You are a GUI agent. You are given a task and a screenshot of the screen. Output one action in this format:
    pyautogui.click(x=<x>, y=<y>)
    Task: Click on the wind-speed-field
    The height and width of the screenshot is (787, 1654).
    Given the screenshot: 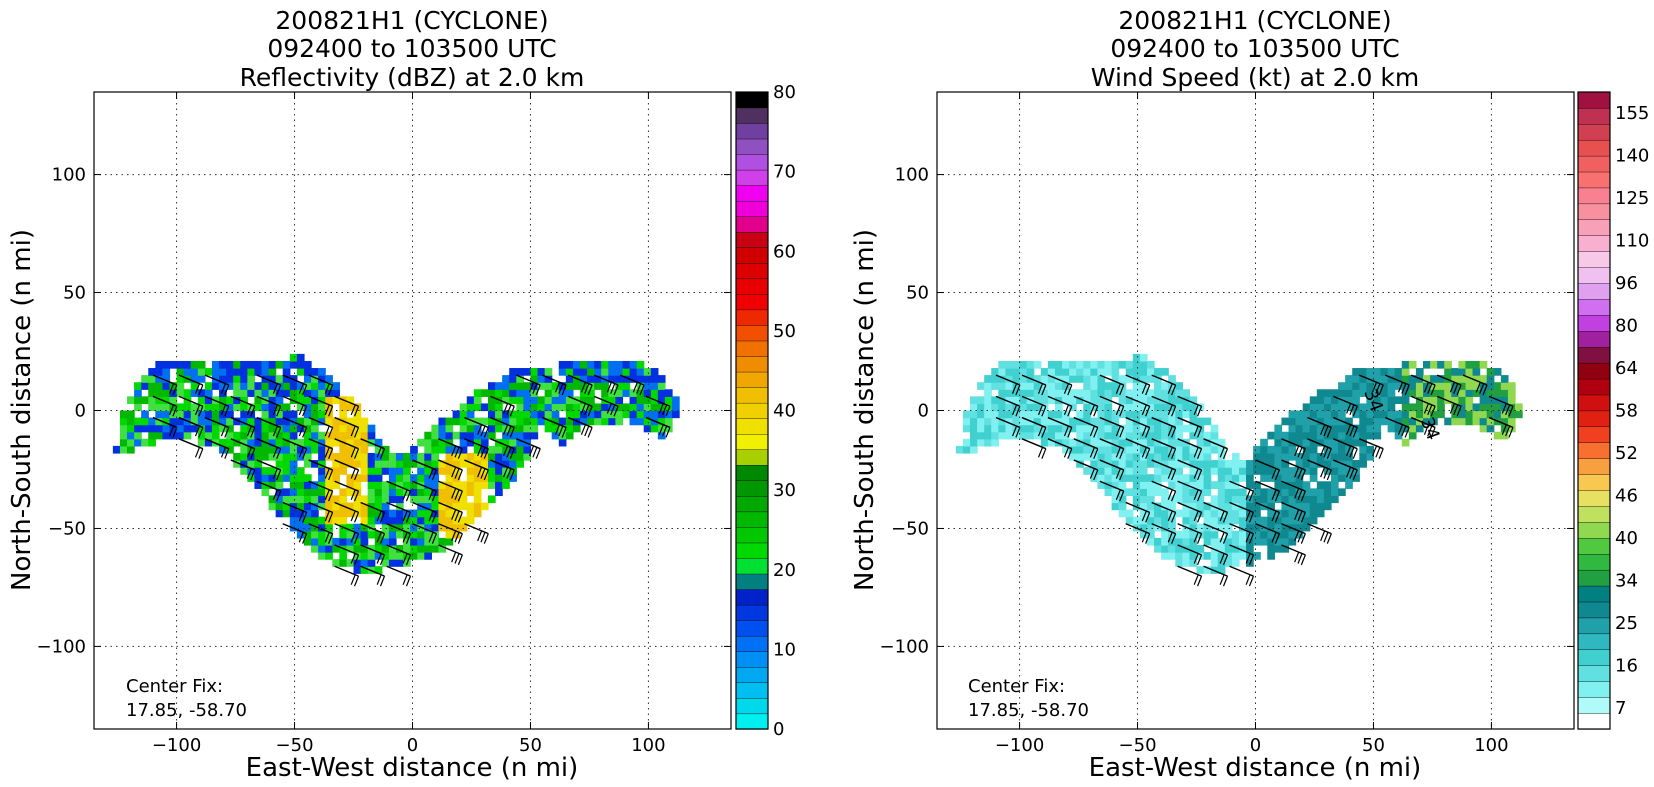 What is the action you would take?
    pyautogui.click(x=1239, y=463)
    